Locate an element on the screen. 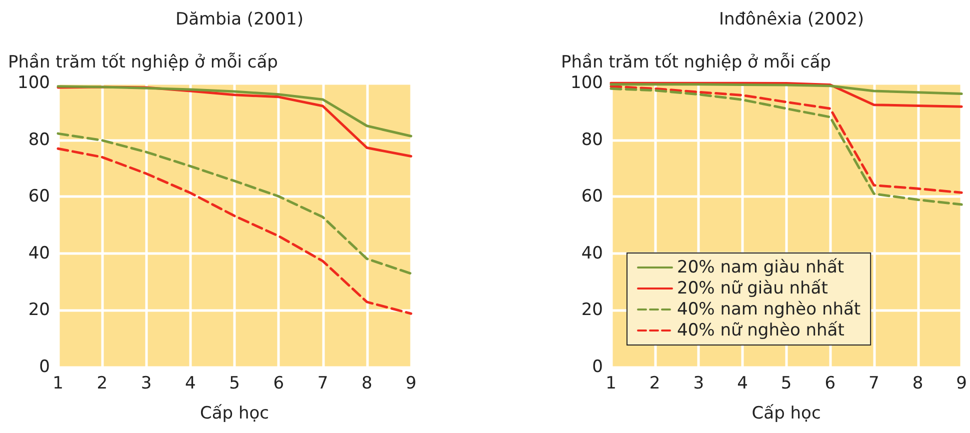 The width and height of the screenshot is (970, 433). legend-label: 40% nam nghèo nhất is located at coordinates (769, 310).